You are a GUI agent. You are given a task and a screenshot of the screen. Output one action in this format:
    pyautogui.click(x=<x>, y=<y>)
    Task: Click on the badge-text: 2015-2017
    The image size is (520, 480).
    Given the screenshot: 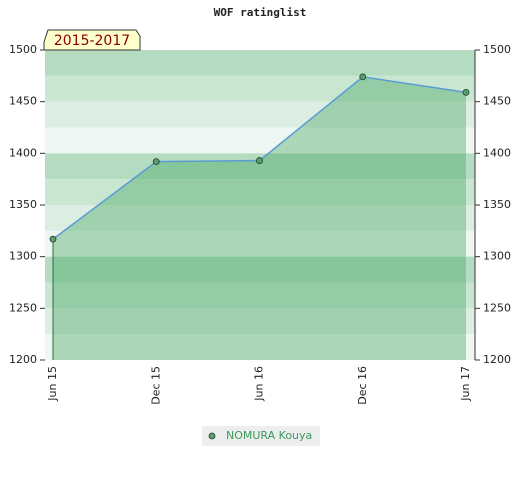 What is the action you would take?
    pyautogui.click(x=92, y=41)
    